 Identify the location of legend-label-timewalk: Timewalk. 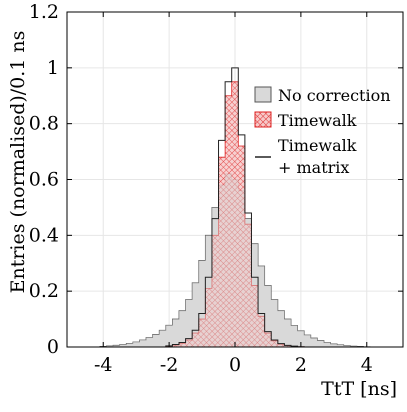
(317, 120).